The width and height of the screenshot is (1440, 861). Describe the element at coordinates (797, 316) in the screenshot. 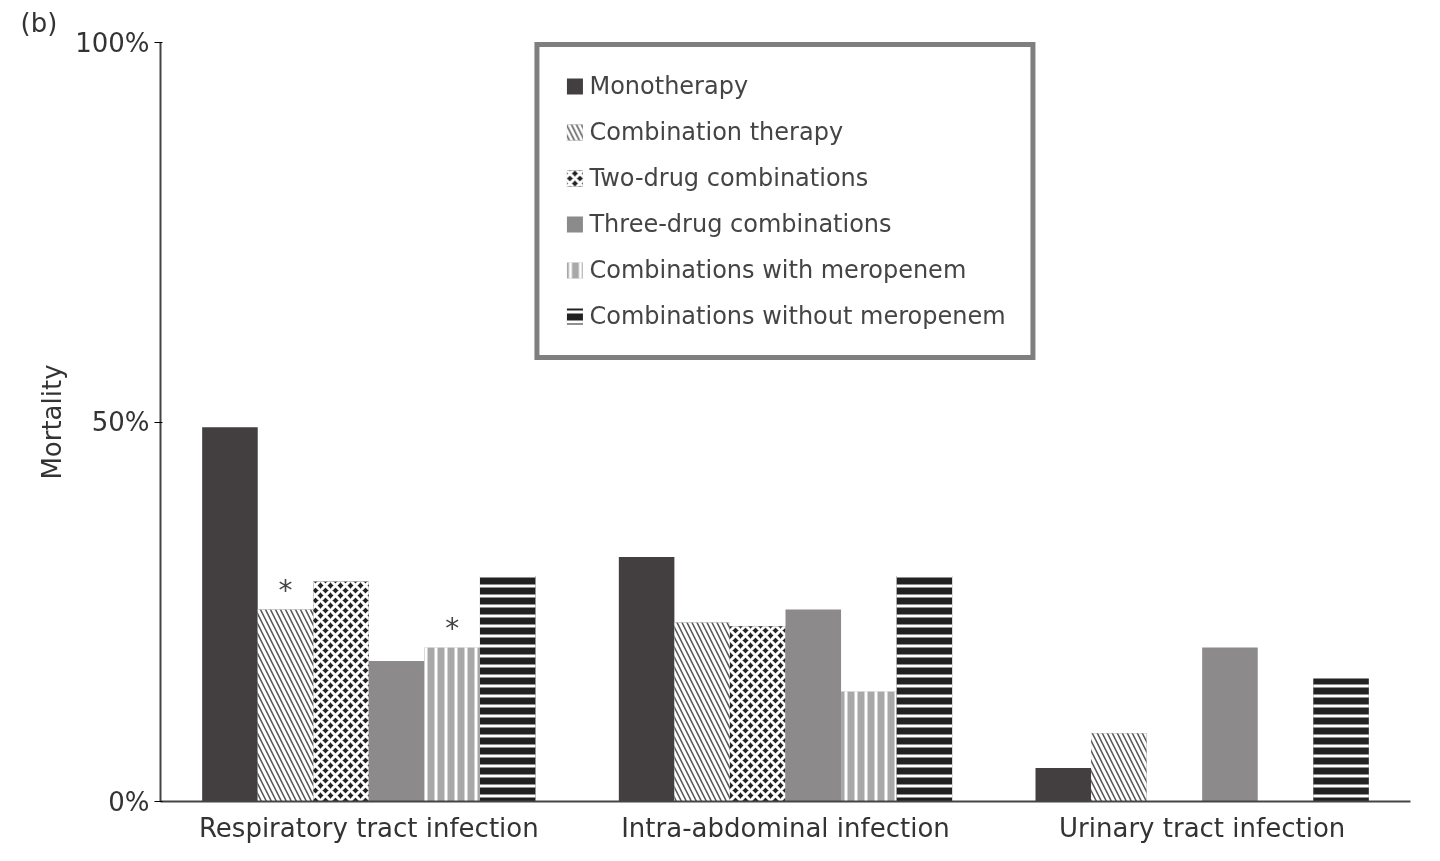

I see `legend-label: Combinations without meropenem` at that location.